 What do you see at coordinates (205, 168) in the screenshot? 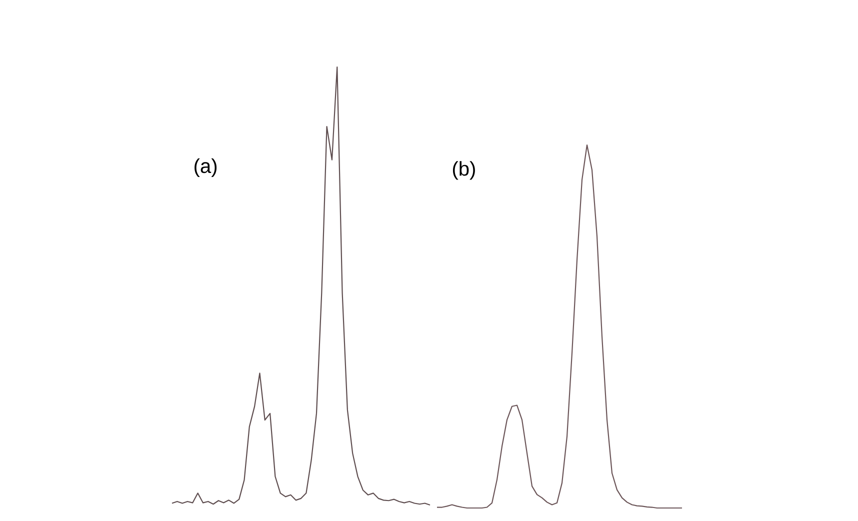
I see `text: (a)` at bounding box center [205, 168].